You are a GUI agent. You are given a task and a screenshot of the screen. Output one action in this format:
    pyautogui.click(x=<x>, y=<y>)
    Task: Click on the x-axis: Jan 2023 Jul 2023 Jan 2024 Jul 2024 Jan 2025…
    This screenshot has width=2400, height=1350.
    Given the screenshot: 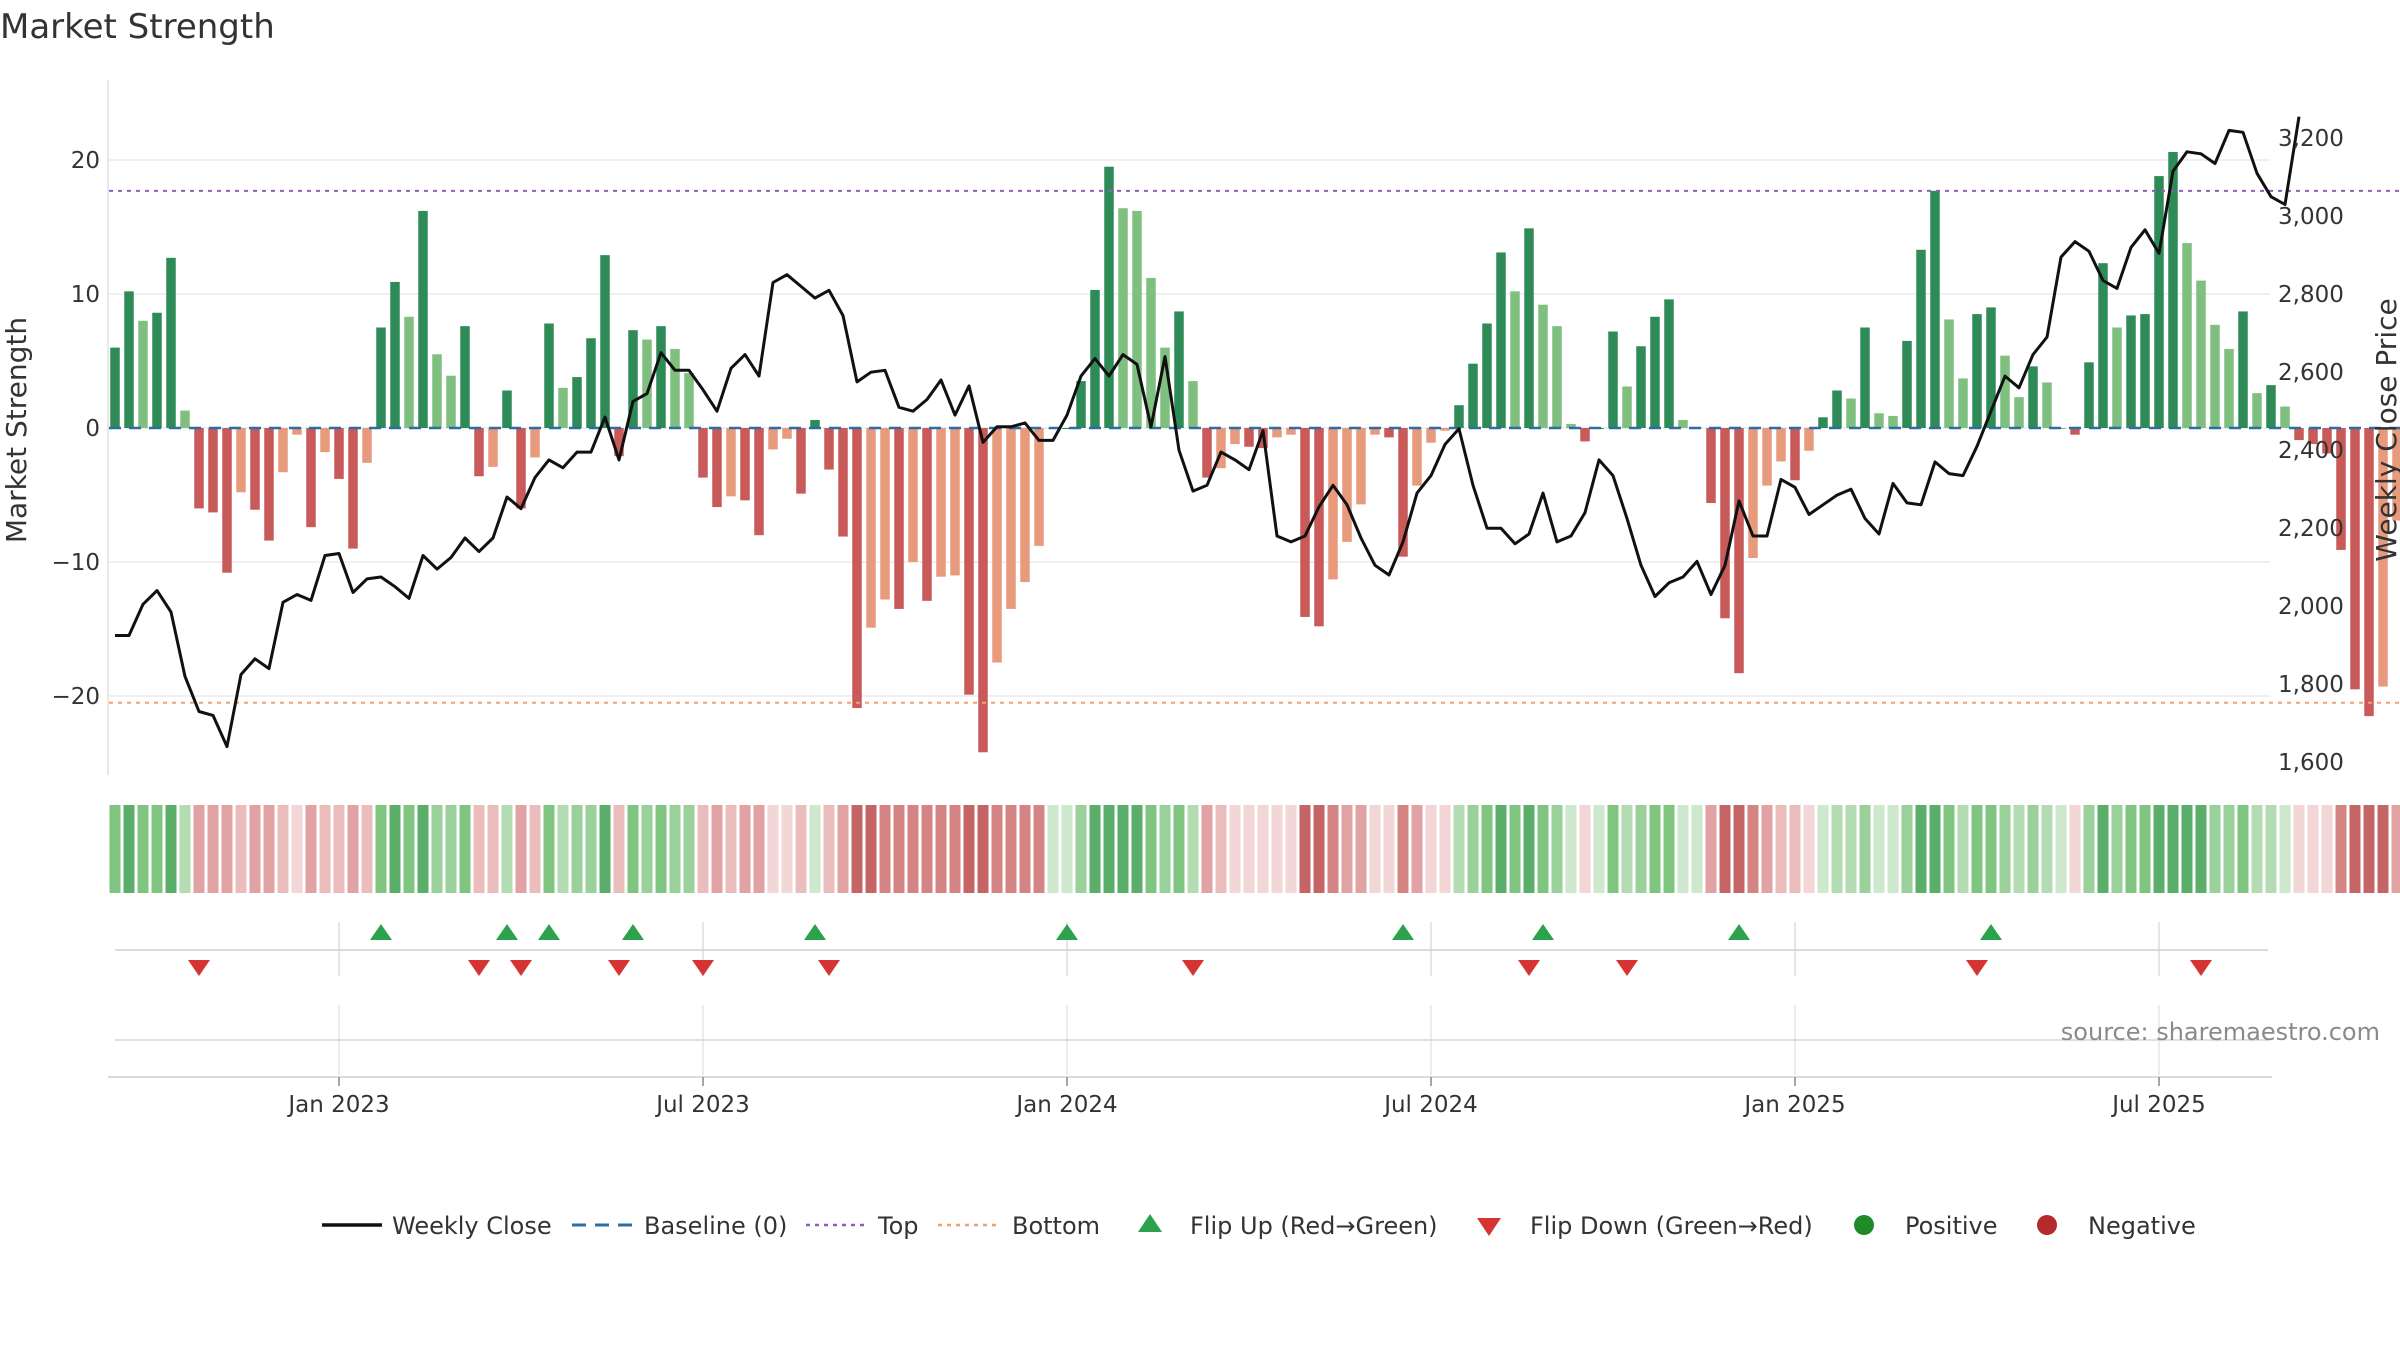 What is the action you would take?
    pyautogui.click(x=1190, y=1097)
    